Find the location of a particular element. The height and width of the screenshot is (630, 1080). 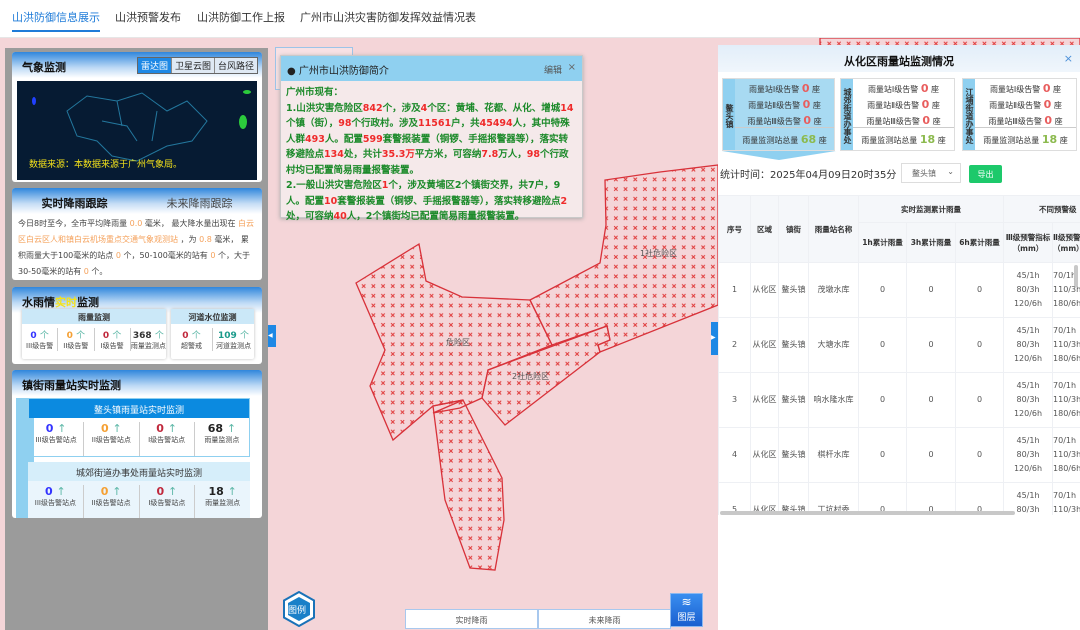

layers-button: ≋ 图层 is located at coordinates (686, 610).